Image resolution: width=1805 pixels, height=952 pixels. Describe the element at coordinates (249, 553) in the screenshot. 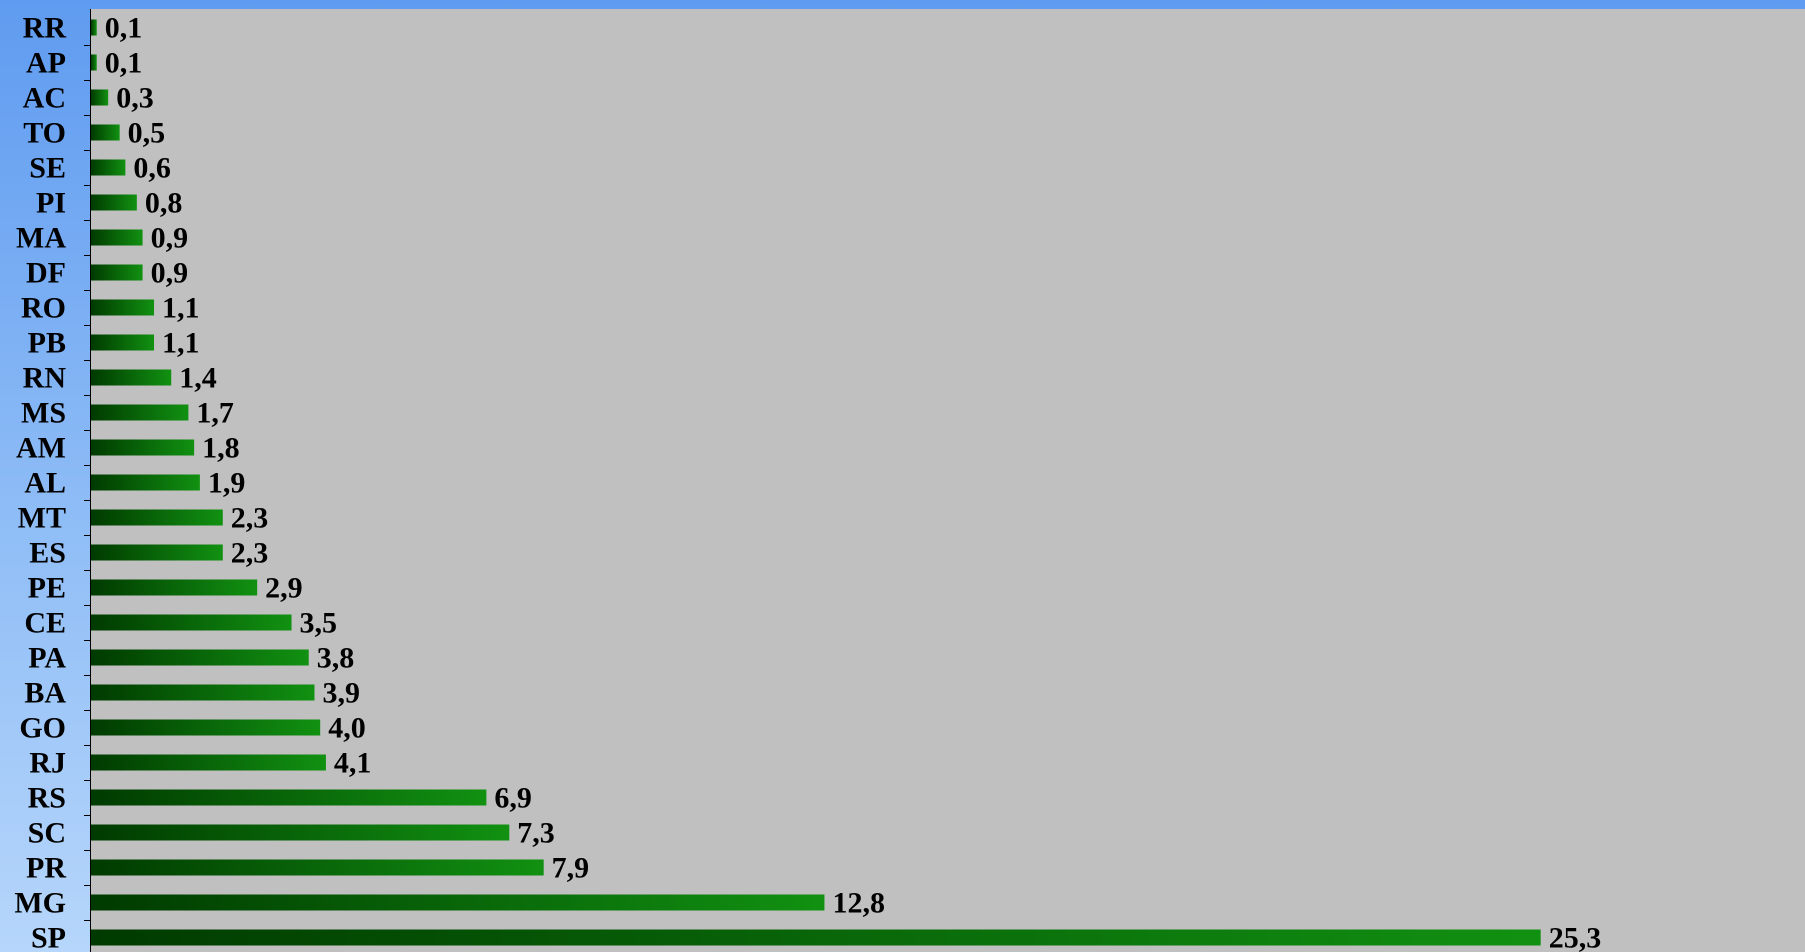

I see `value-label-es: 2,3` at that location.